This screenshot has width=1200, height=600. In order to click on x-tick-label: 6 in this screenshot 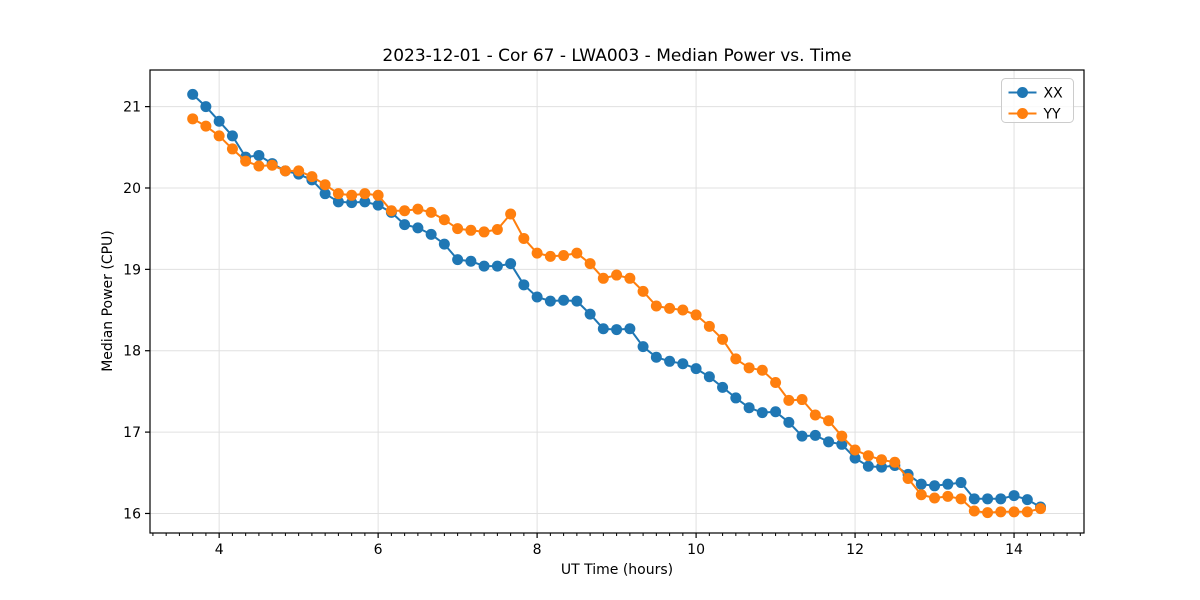, I will do `click(378, 550)`.